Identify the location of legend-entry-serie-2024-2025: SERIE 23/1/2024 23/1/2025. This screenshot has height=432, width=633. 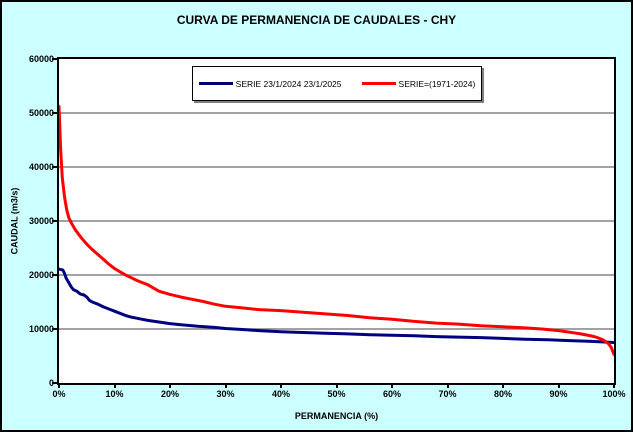
(270, 83).